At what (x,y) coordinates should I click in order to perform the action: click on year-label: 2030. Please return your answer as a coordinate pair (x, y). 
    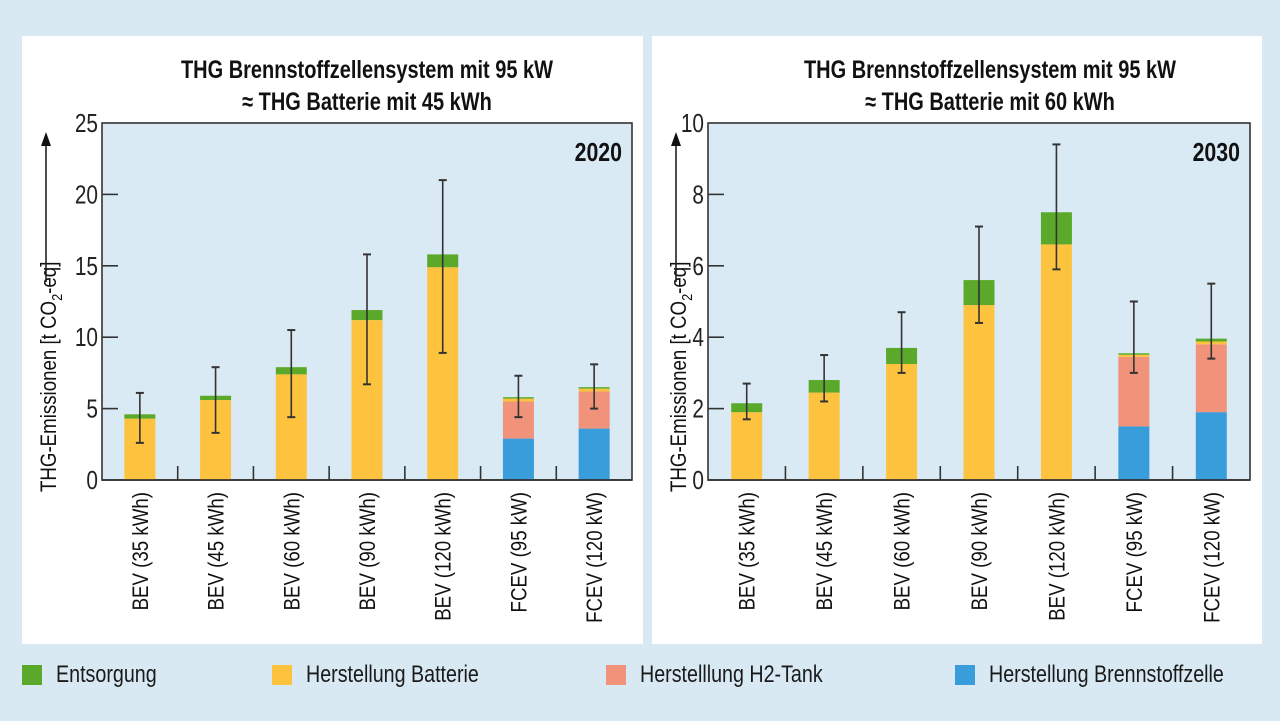
    Looking at the image, I should click on (1216, 153).